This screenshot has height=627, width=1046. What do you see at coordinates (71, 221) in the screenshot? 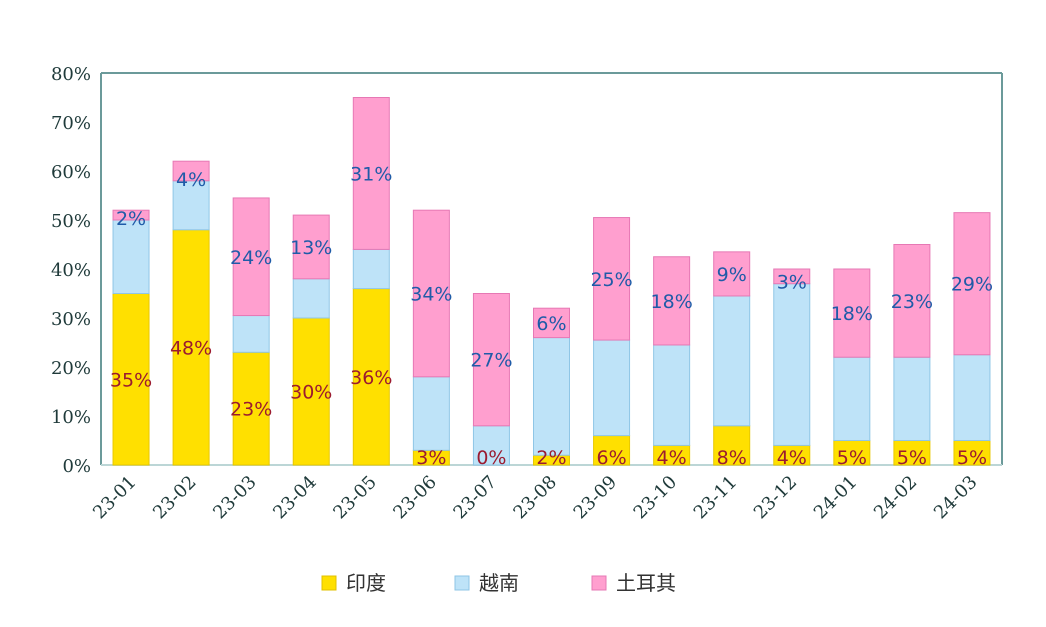
I see `y-tick-label: 50%` at bounding box center [71, 221].